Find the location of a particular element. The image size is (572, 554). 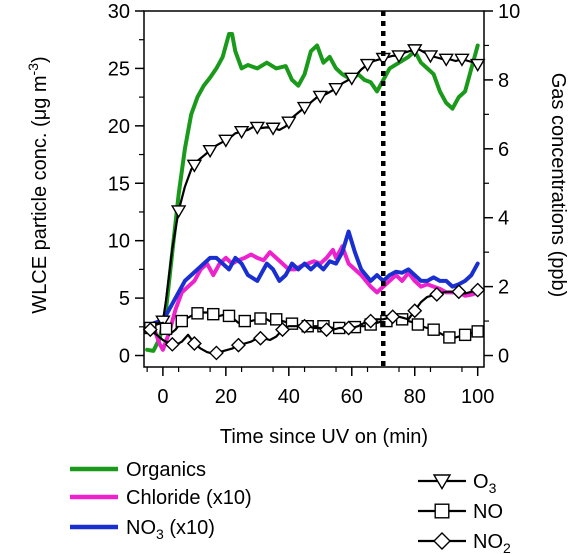

y-left-title-close: ) is located at coordinates (40, 59).